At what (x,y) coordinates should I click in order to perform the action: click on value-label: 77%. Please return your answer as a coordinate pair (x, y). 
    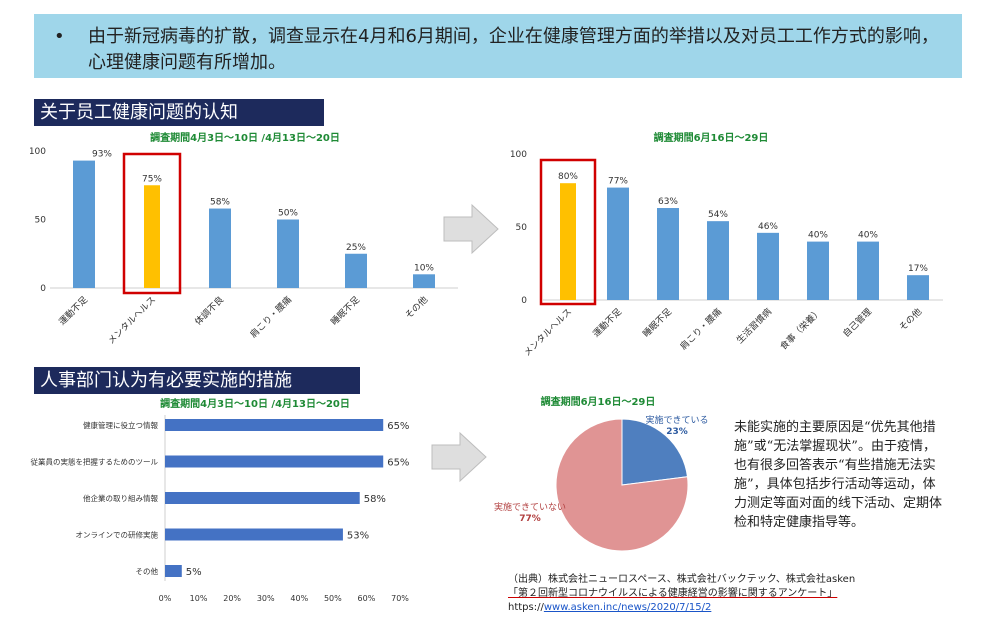
    Looking at the image, I should click on (618, 182).